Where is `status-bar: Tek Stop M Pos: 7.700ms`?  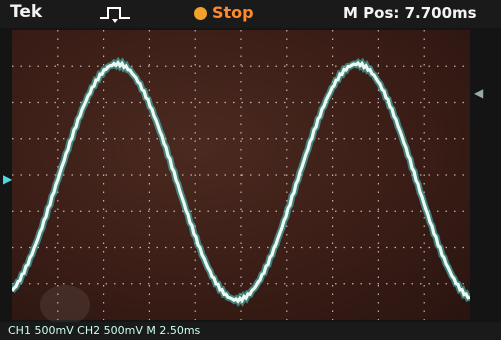
status-bar: Tek Stop M Pos: 7.700ms is located at coordinates (250, 14).